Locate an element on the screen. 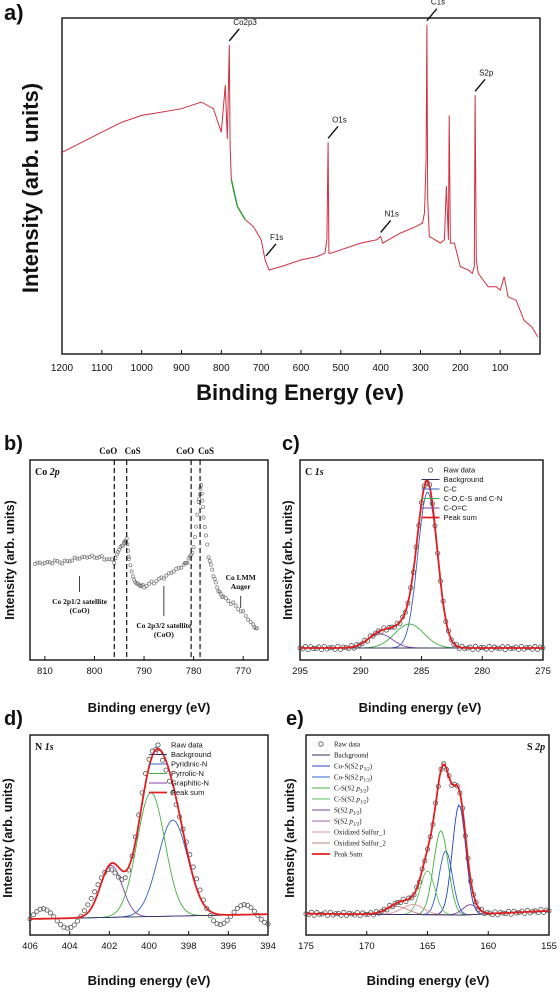 Image resolution: width=560 pixels, height=992 pixels. legend-label: S(S2 p3/2) is located at coordinates (348, 812).